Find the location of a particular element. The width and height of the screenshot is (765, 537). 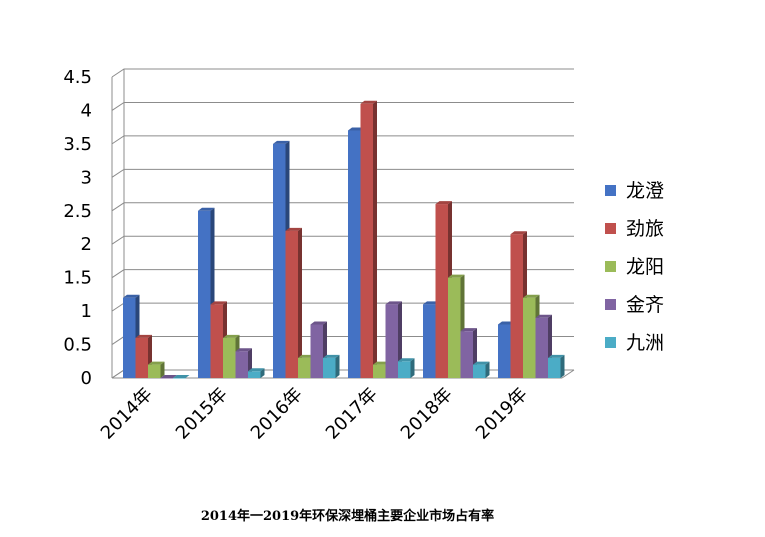

legend-item: 九洲 is located at coordinates (634, 343).